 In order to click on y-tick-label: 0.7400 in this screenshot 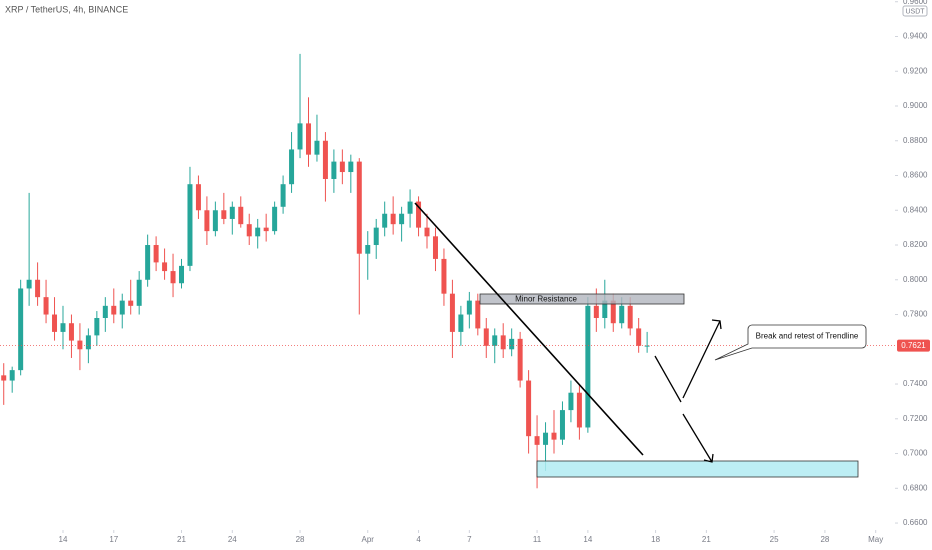, I will do `click(915, 383)`.